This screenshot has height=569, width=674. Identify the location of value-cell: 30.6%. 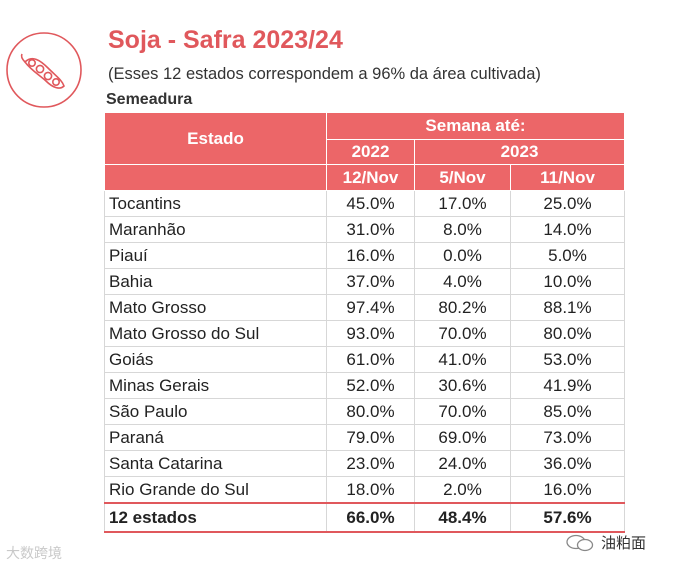
(462, 385).